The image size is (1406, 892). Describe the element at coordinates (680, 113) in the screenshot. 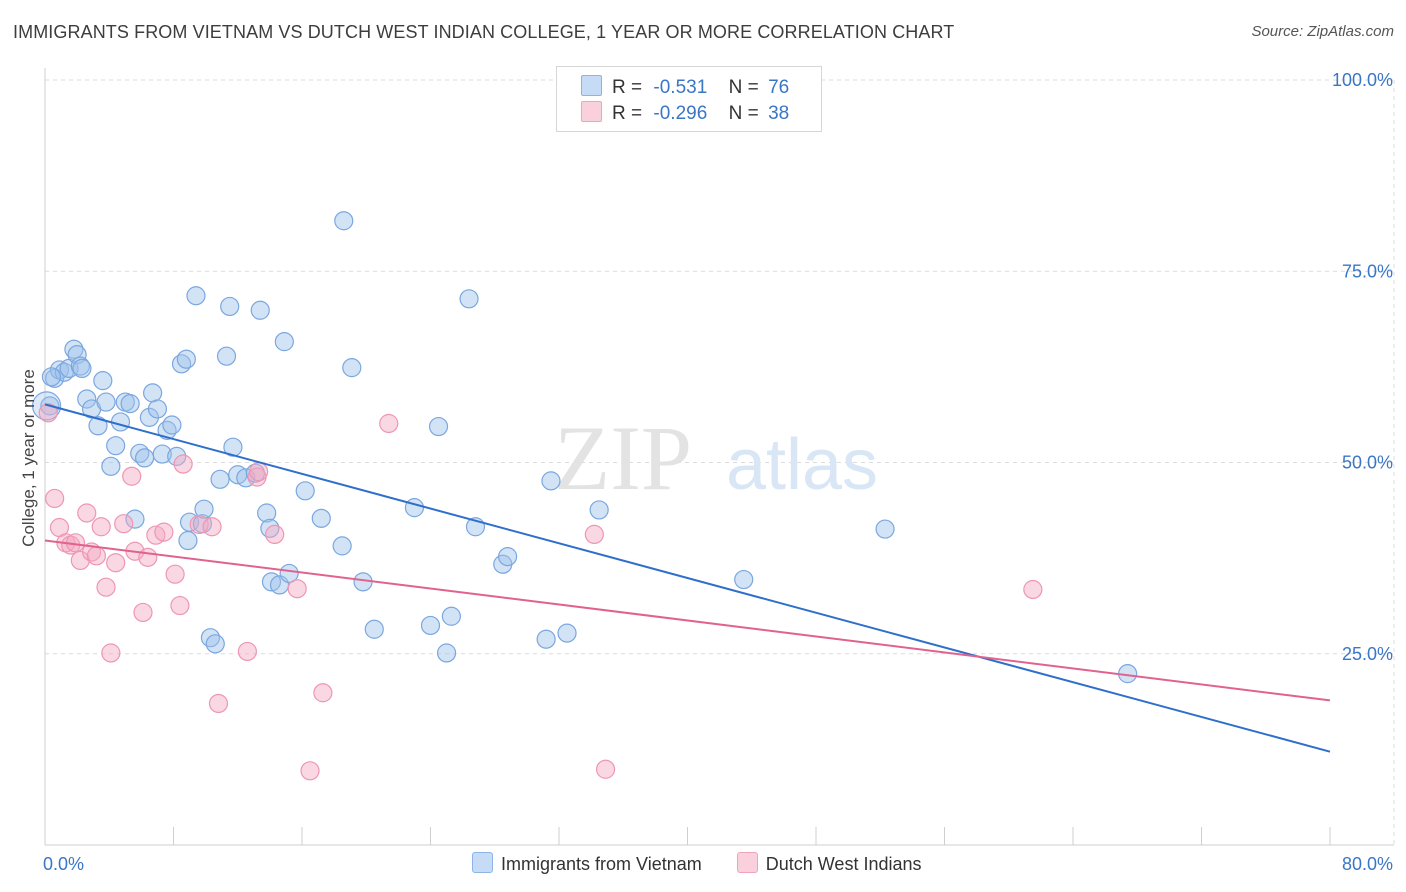

I see `legend-r-value: -0.296` at that location.